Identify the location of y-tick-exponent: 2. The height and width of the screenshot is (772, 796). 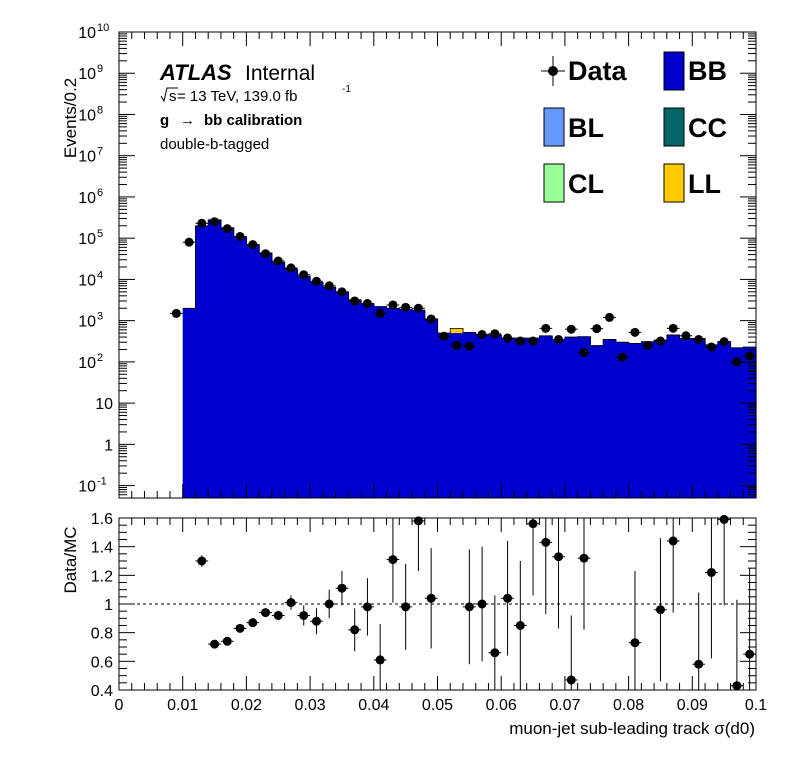
(100, 358).